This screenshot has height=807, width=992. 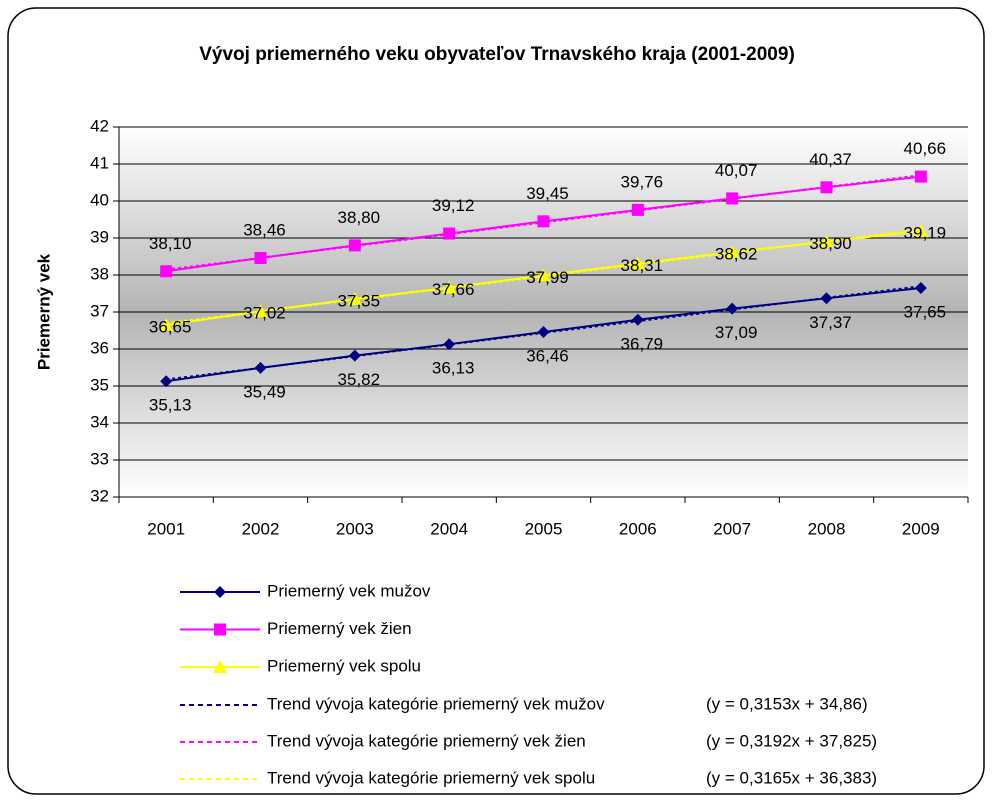 What do you see at coordinates (453, 205) in the screenshot?
I see `data-label: 39,12` at bounding box center [453, 205].